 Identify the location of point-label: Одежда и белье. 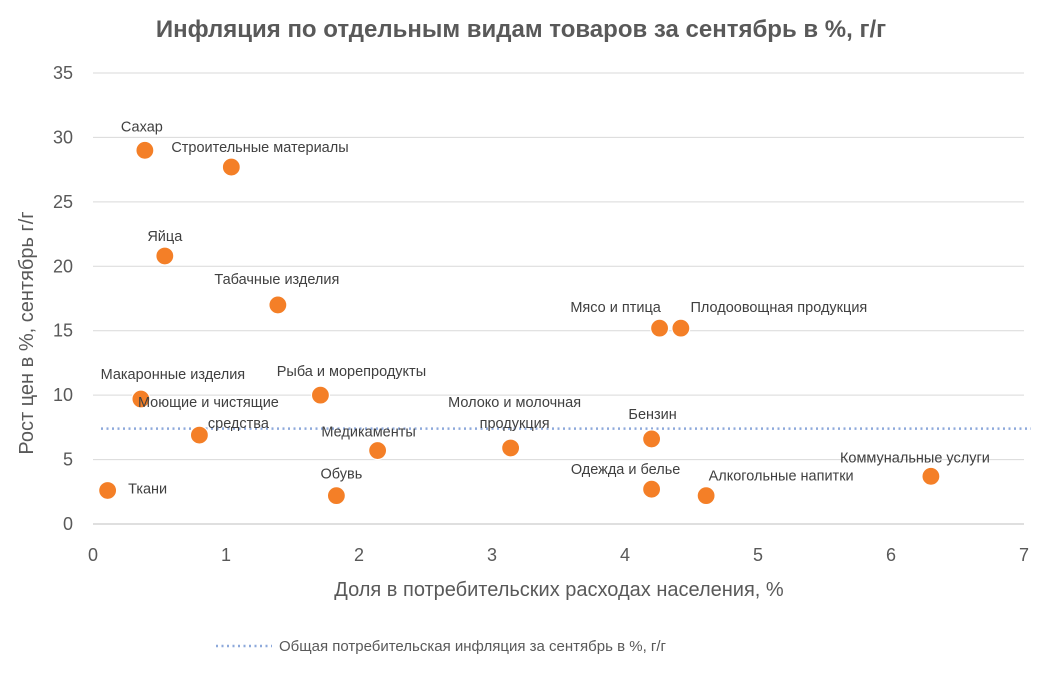
(626, 470).